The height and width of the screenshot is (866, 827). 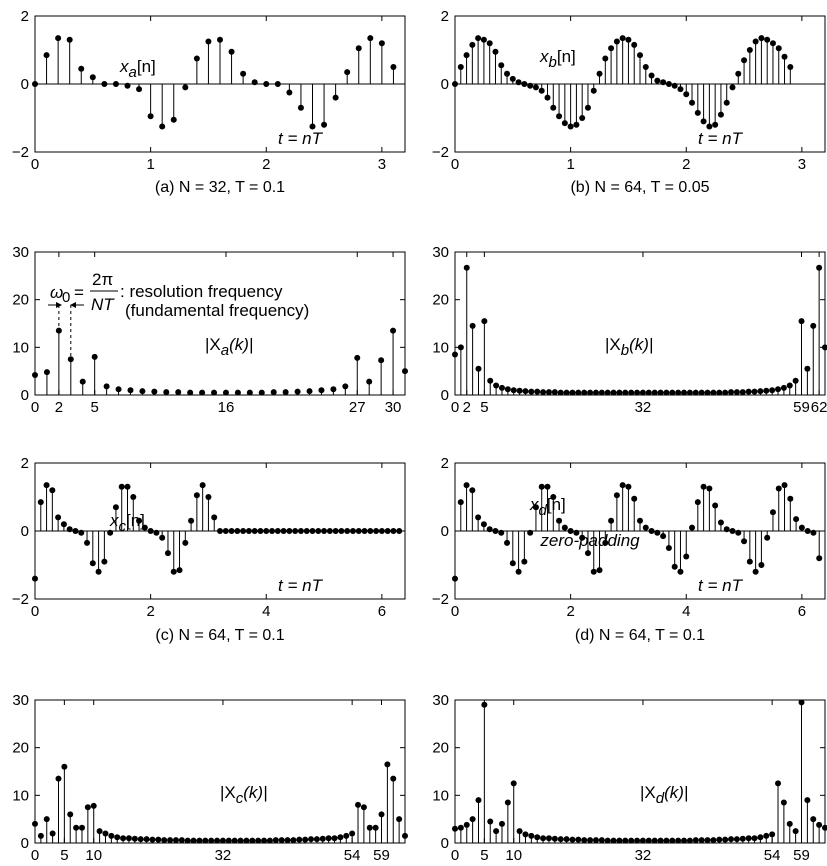 What do you see at coordinates (217, 310) in the screenshot?
I see `annotation-text-2: (fundamental frequency)` at bounding box center [217, 310].